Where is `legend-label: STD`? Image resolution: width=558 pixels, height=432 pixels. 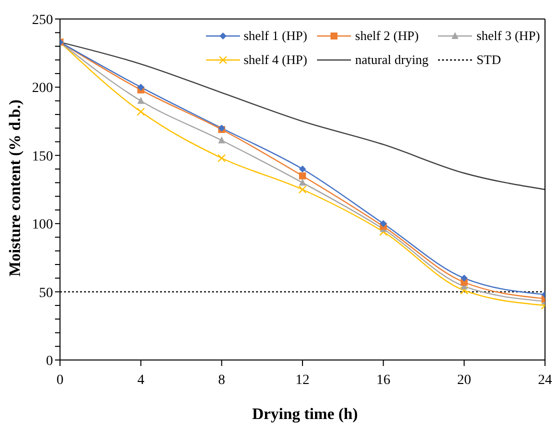 legend-label: STD is located at coordinates (489, 60).